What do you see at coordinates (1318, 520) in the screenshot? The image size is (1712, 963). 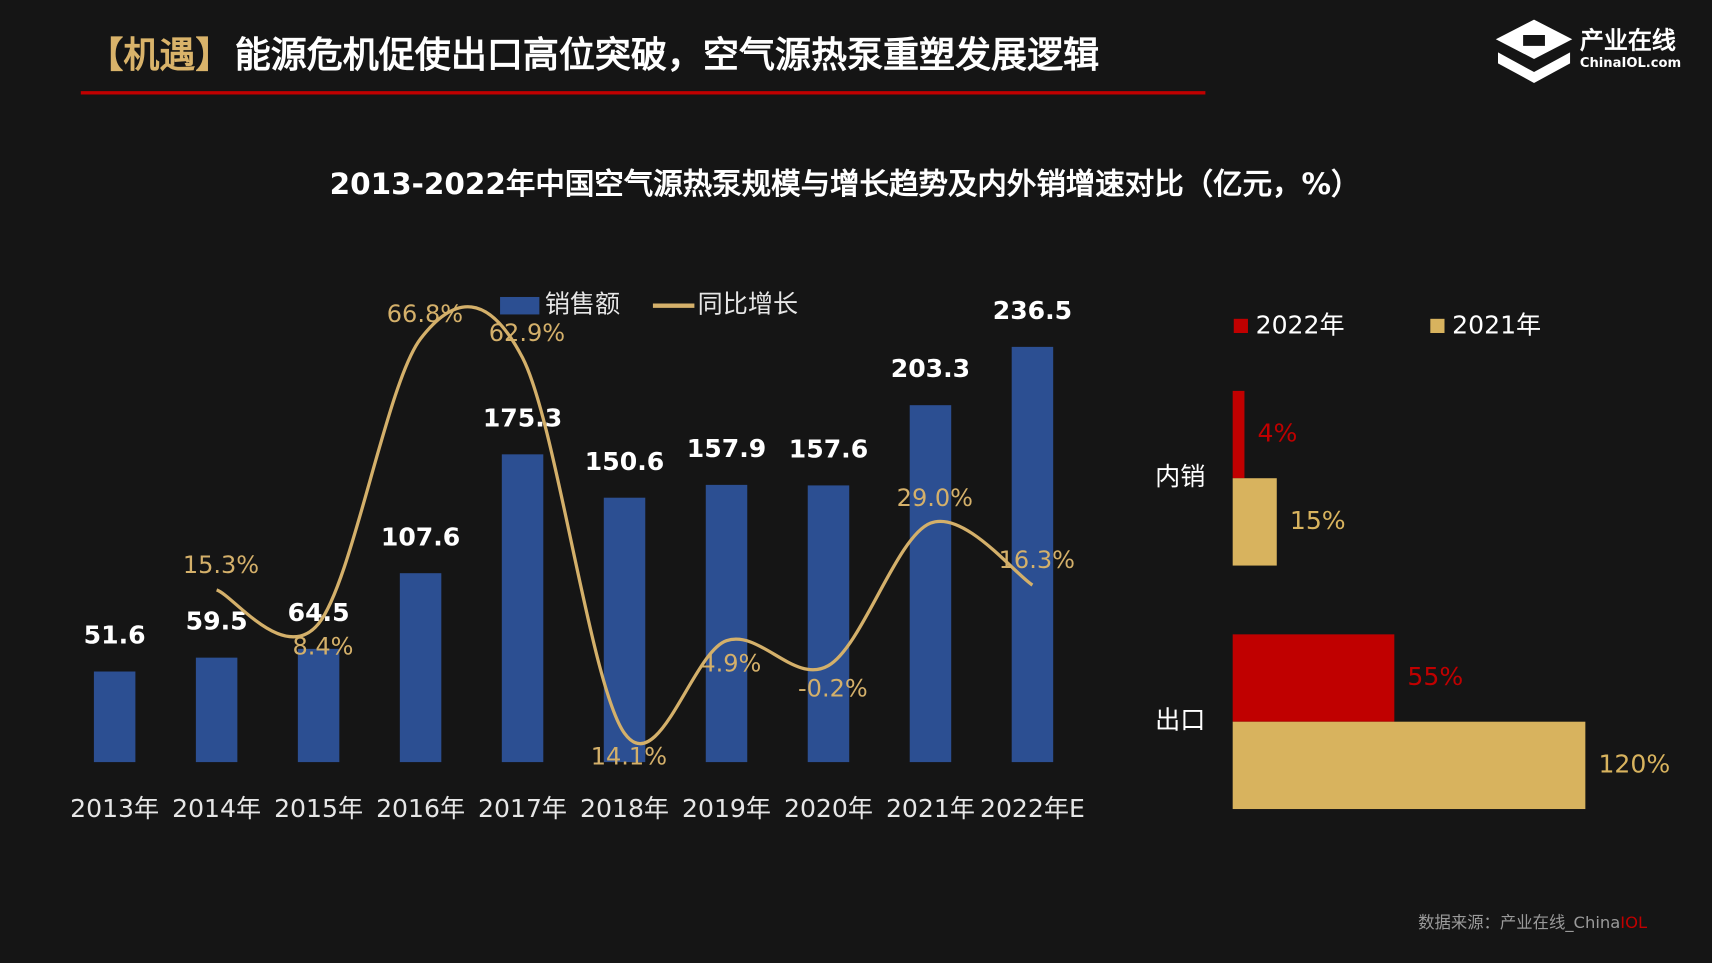 I see `bar-value-label: 15%` at bounding box center [1318, 520].